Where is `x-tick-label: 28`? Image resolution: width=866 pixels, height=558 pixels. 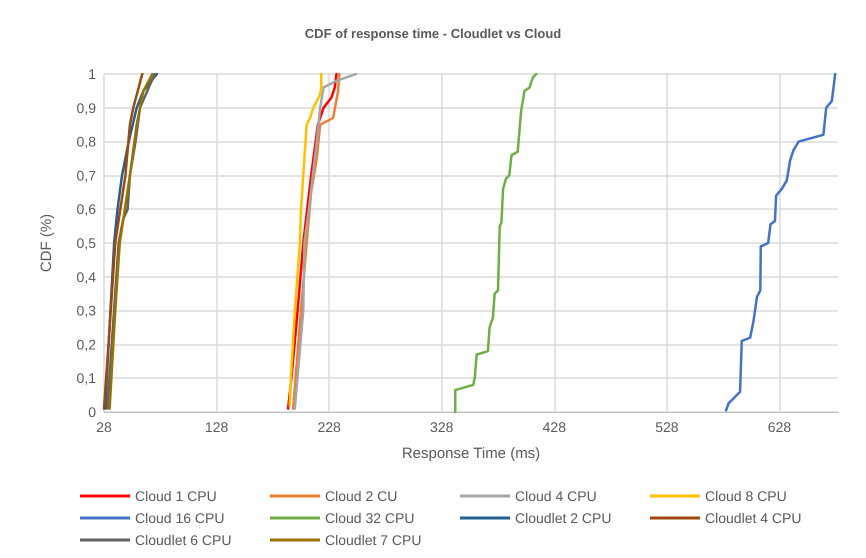 x-tick-label: 28 is located at coordinates (104, 427).